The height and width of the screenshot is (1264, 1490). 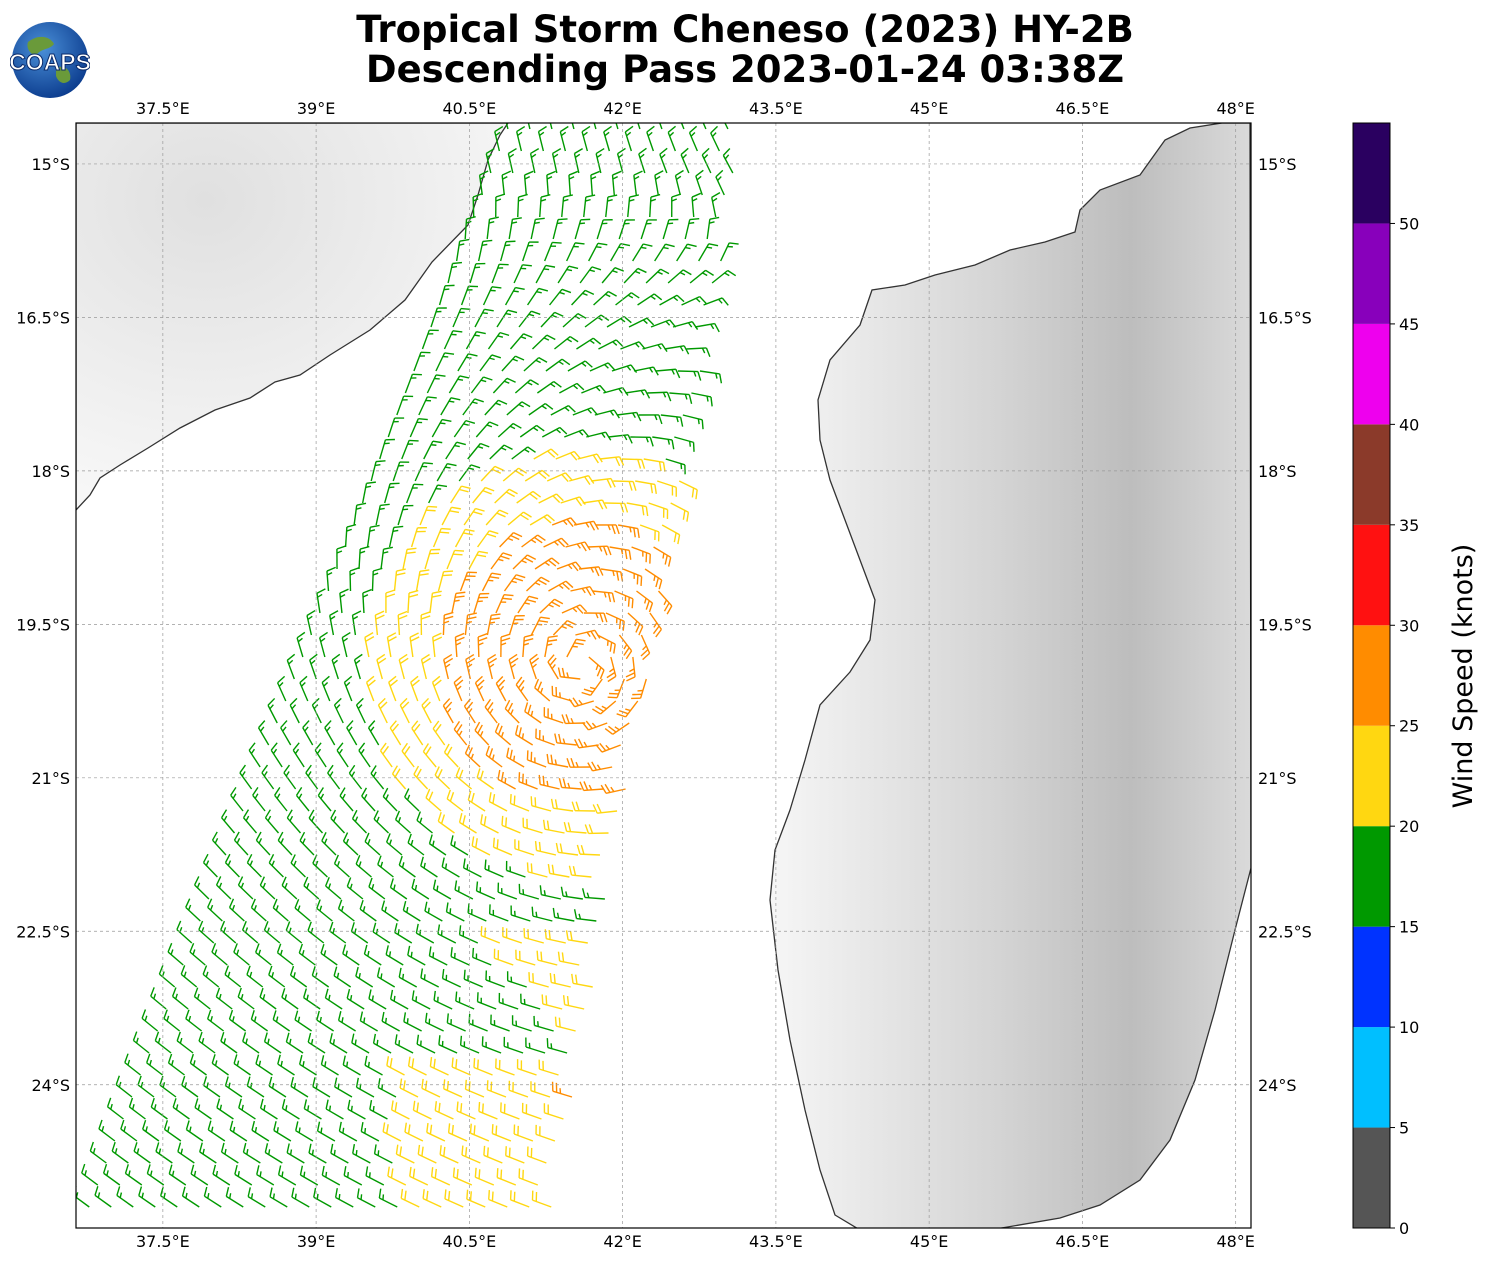 What do you see at coordinates (163, 108) in the screenshot?
I see `lon-tick-label: 37.5°E` at bounding box center [163, 108].